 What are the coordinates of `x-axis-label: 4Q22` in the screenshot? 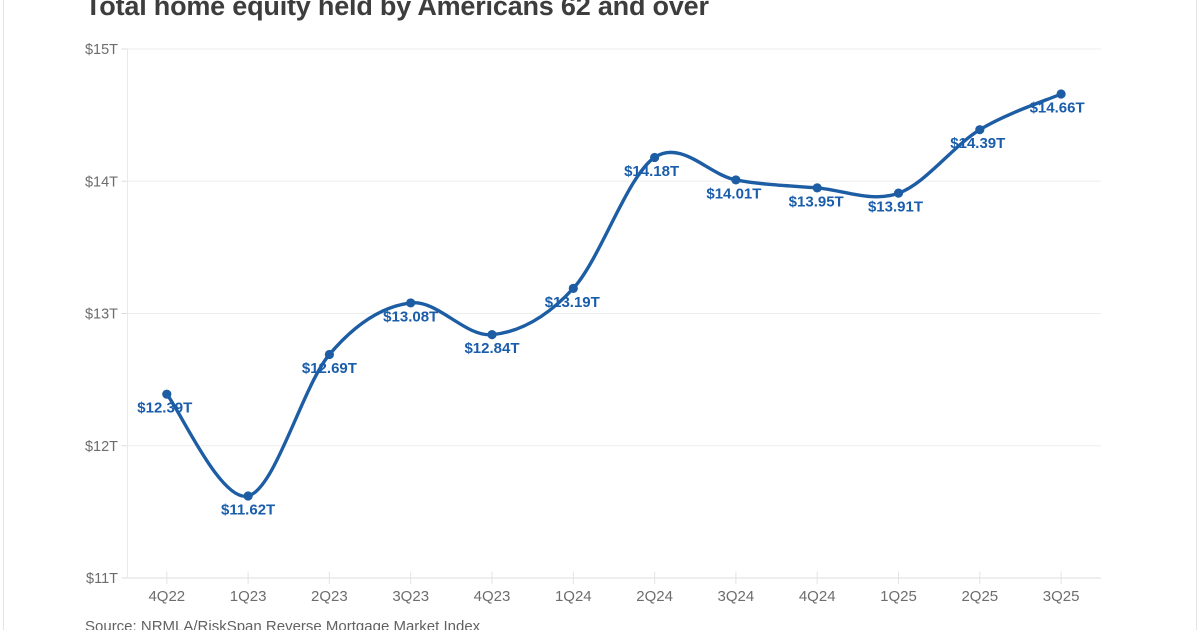 It's located at (166, 596).